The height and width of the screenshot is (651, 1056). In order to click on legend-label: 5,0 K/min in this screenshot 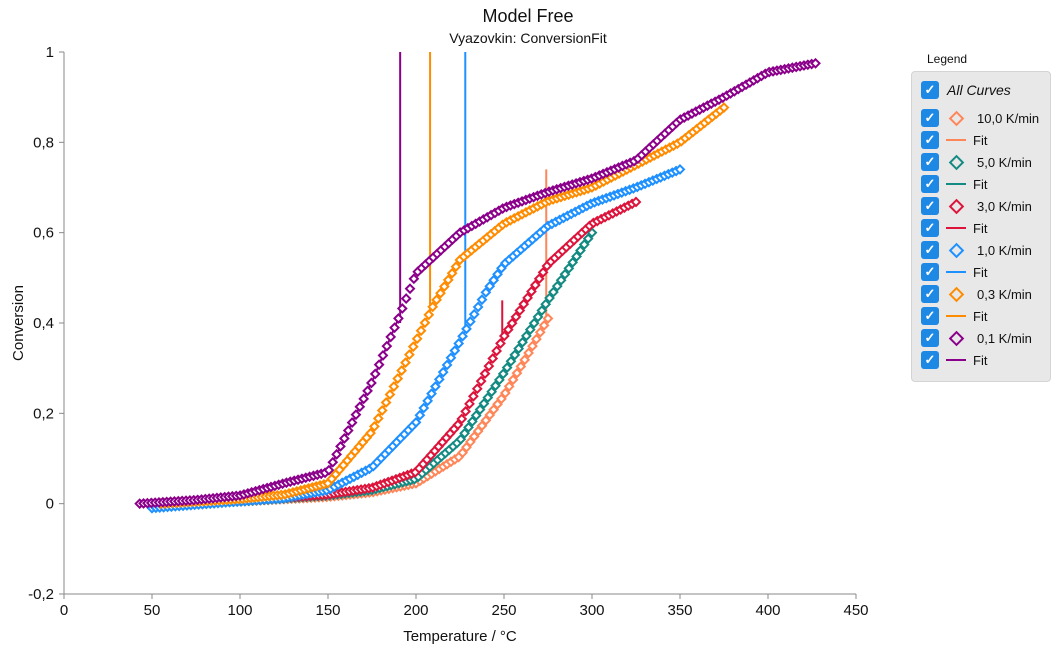, I will do `click(1004, 162)`.